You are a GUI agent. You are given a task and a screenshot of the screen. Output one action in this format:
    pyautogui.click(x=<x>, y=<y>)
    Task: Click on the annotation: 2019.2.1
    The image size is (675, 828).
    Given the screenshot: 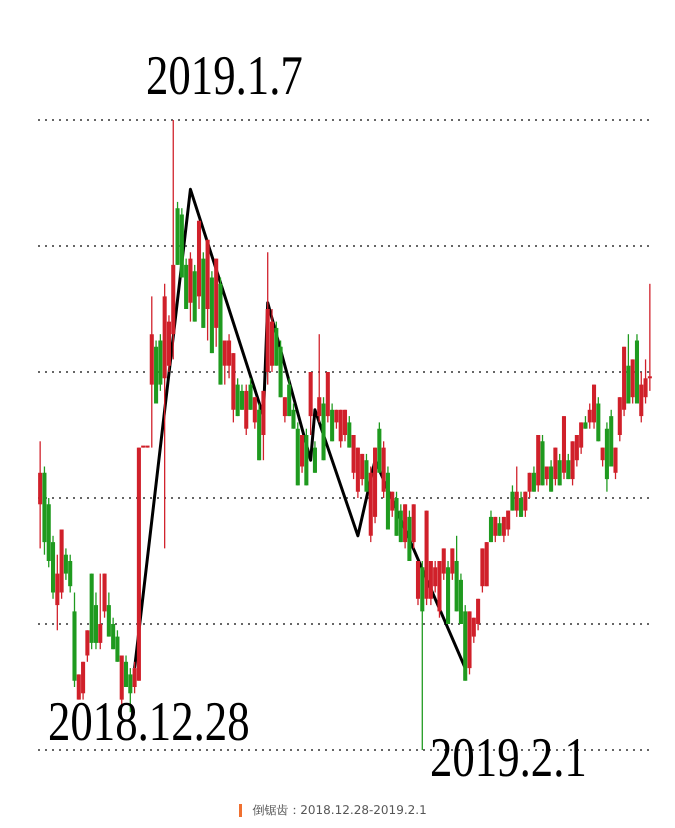 What is the action you would take?
    pyautogui.click(x=508, y=758)
    